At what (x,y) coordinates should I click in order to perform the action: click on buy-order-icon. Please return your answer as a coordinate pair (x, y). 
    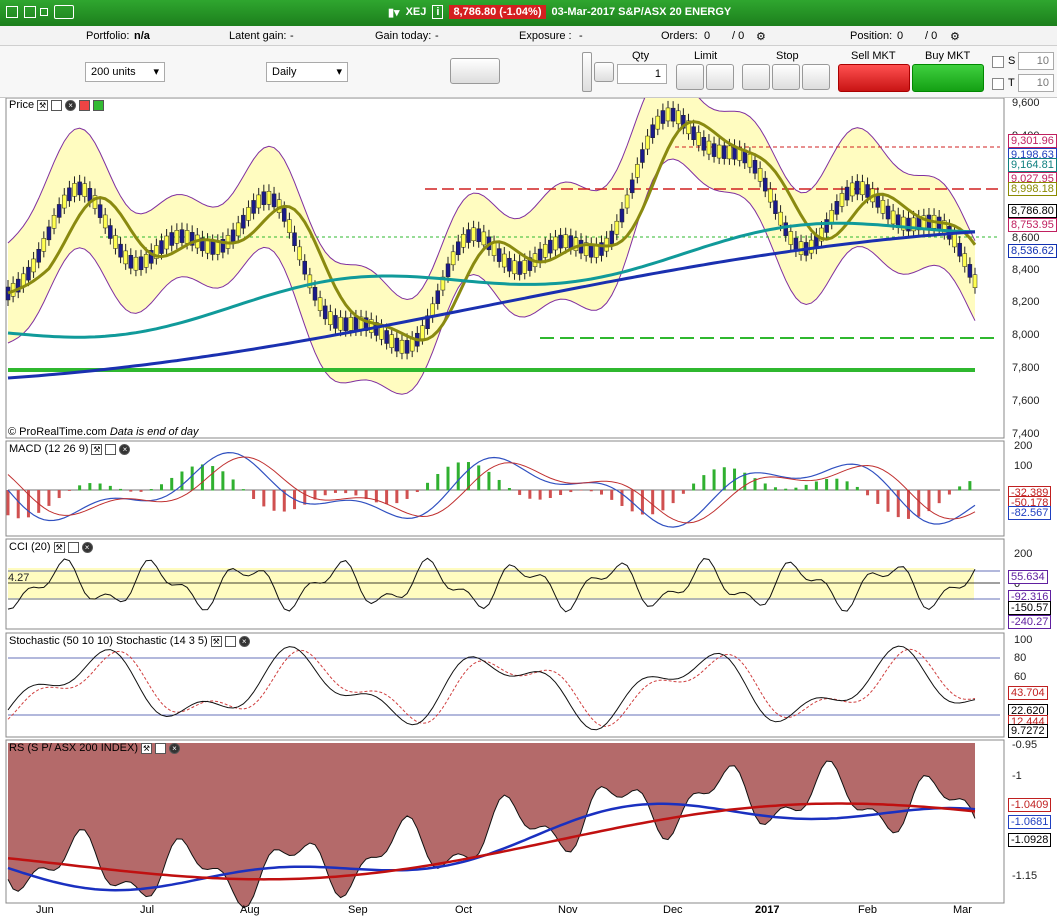
    Looking at the image, I should click on (99, 105).